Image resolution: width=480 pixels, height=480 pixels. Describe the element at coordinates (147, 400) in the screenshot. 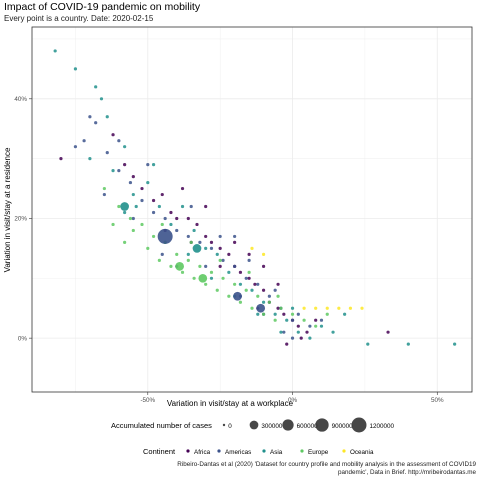

I see `x-tick-label: -50%` at that location.